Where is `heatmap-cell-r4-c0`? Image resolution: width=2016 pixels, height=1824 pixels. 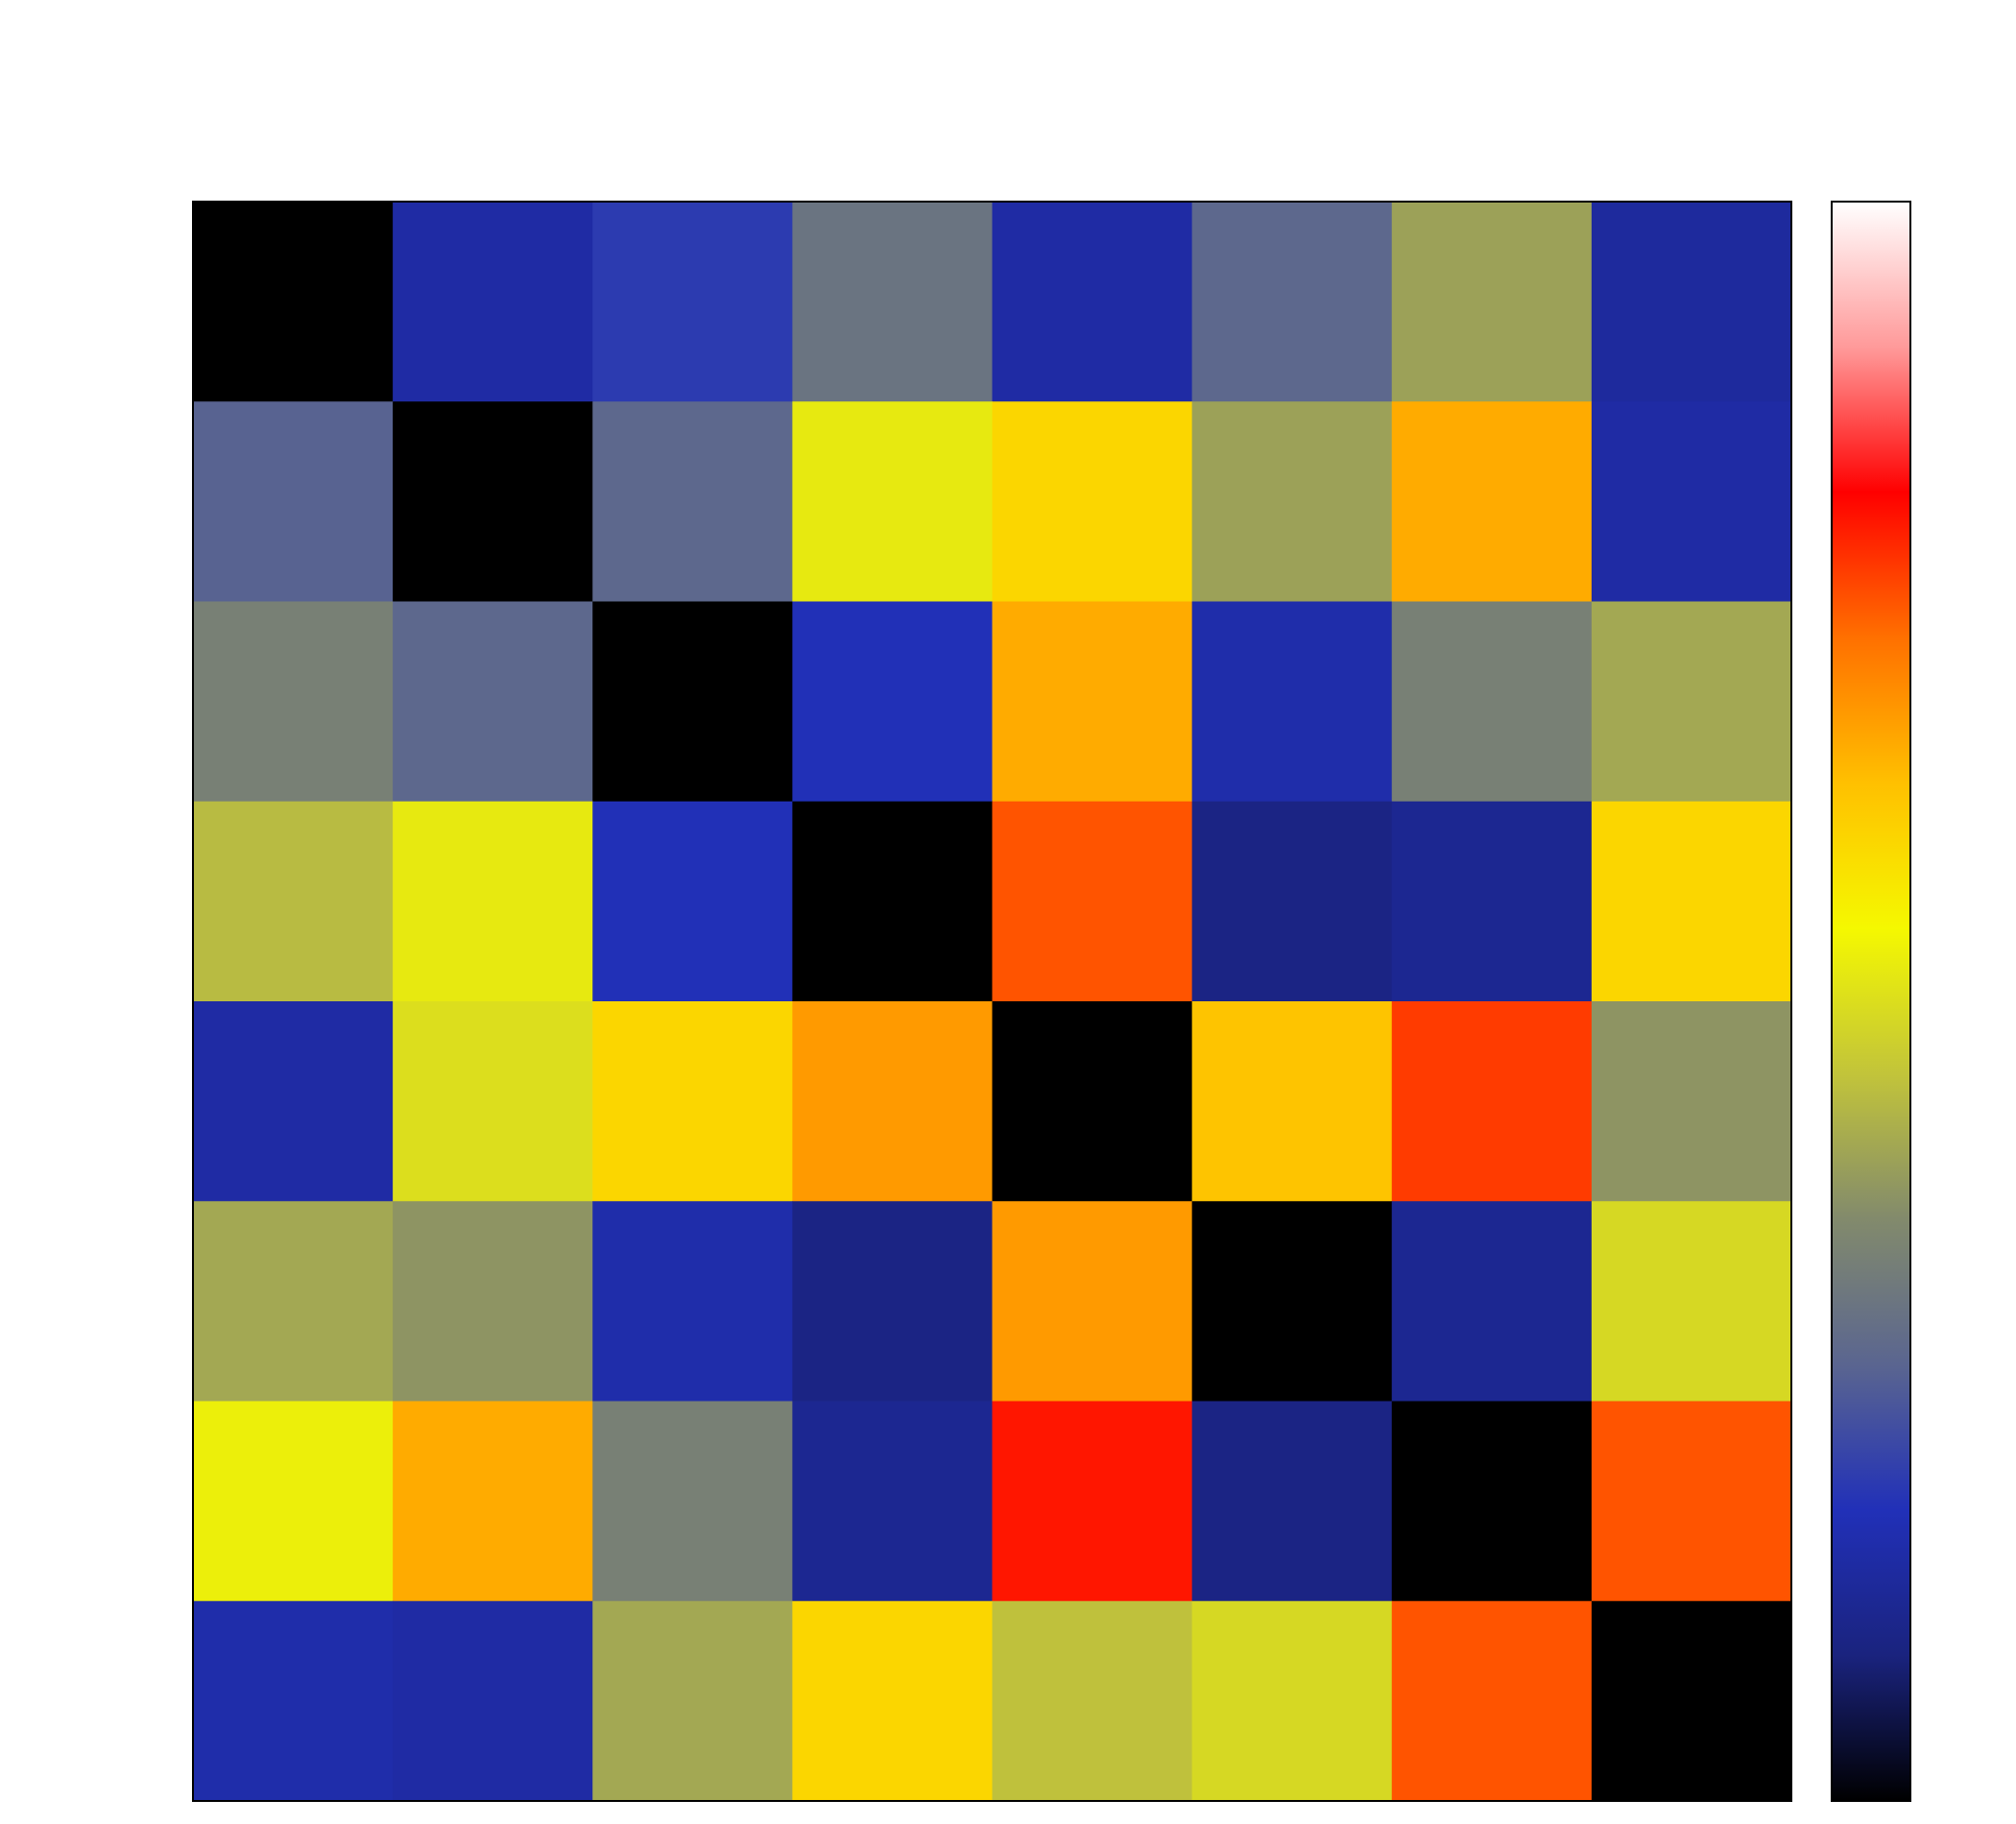 heatmap-cell-r4-c0 is located at coordinates (293, 1101).